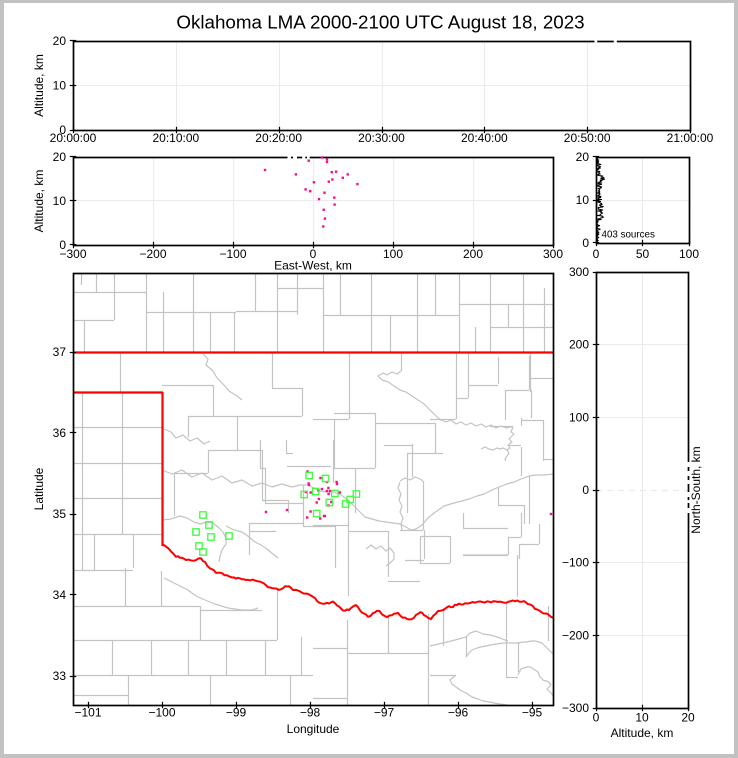 The height and width of the screenshot is (758, 738). What do you see at coordinates (587, 138) in the screenshot?
I see `svg-text: 20:50:00` at bounding box center [587, 138].